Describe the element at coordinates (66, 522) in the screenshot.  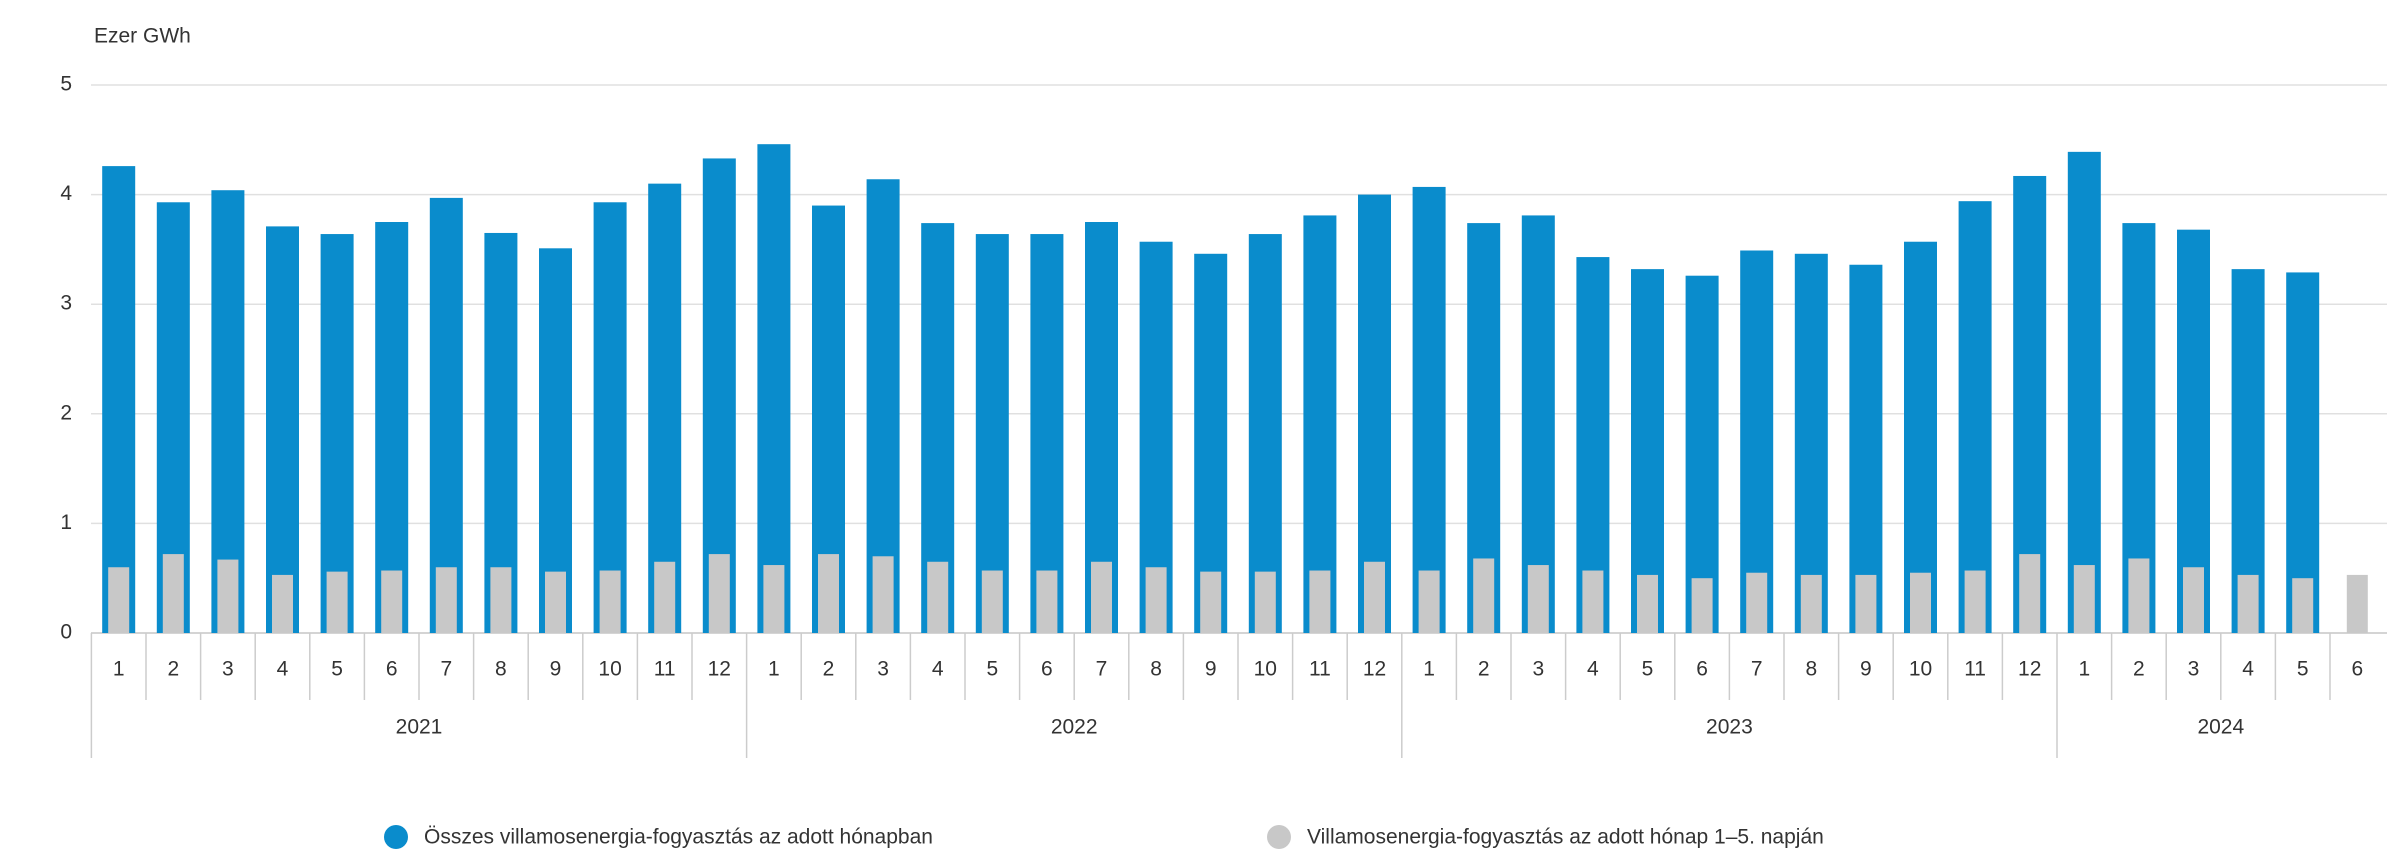
I see `y-tick-label: 1` at that location.